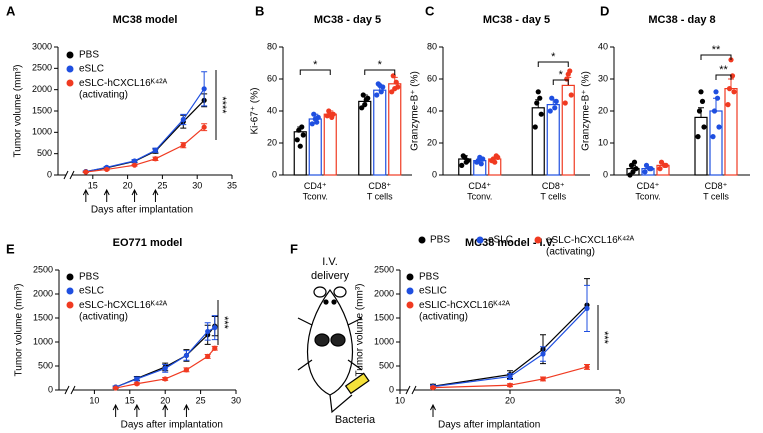 The width and height of the screenshot is (763, 433). What do you see at coordinates (510, 400) in the screenshot?
I see `x-tick-label: 20` at bounding box center [510, 400].